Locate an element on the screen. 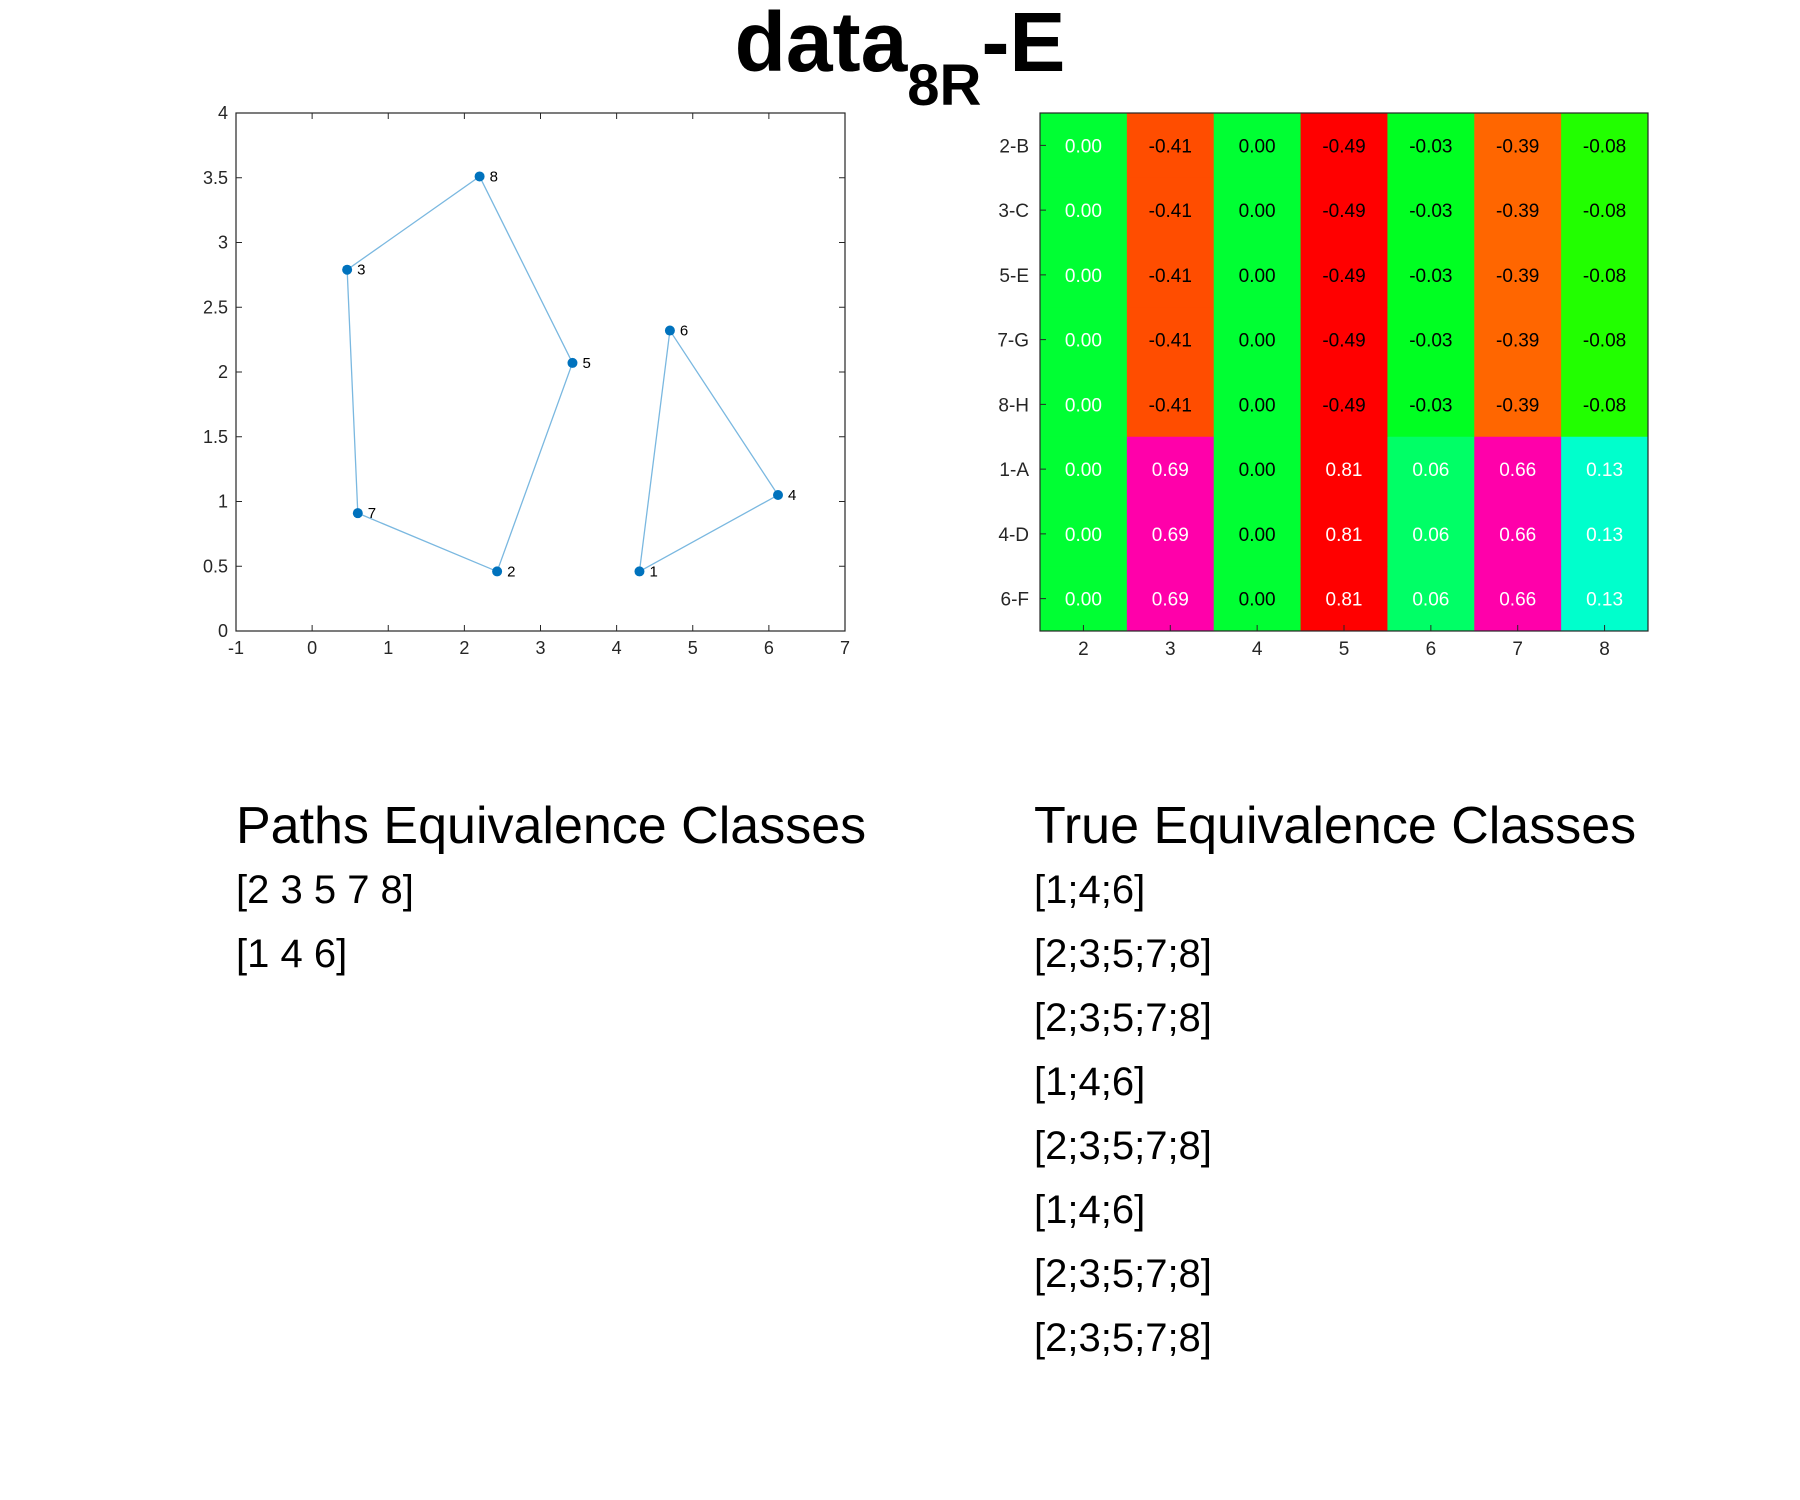  column-label: 3 is located at coordinates (1170, 649).